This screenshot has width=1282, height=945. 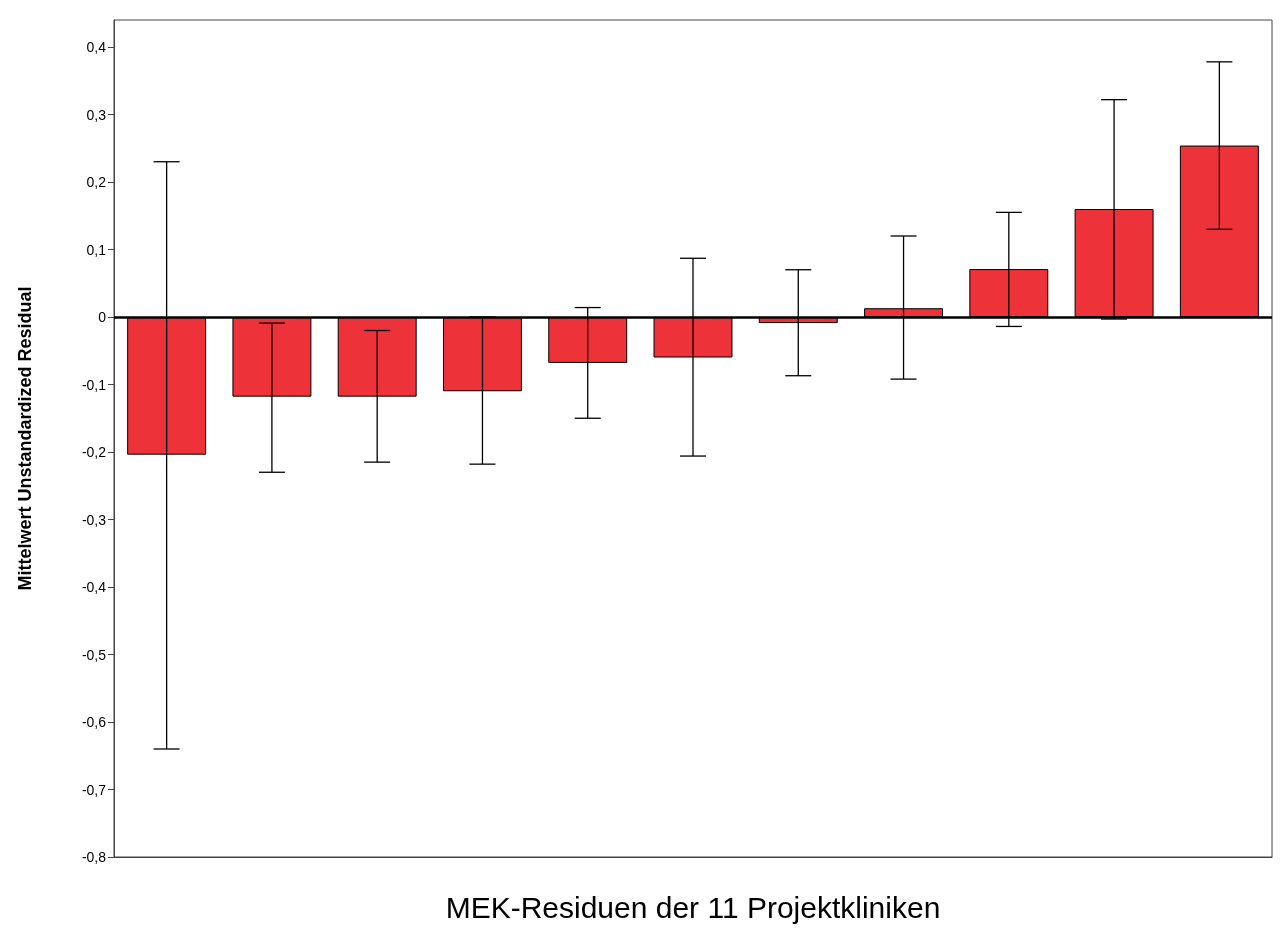 I want to click on y-tick-label: 0,3, so click(x=96, y=114).